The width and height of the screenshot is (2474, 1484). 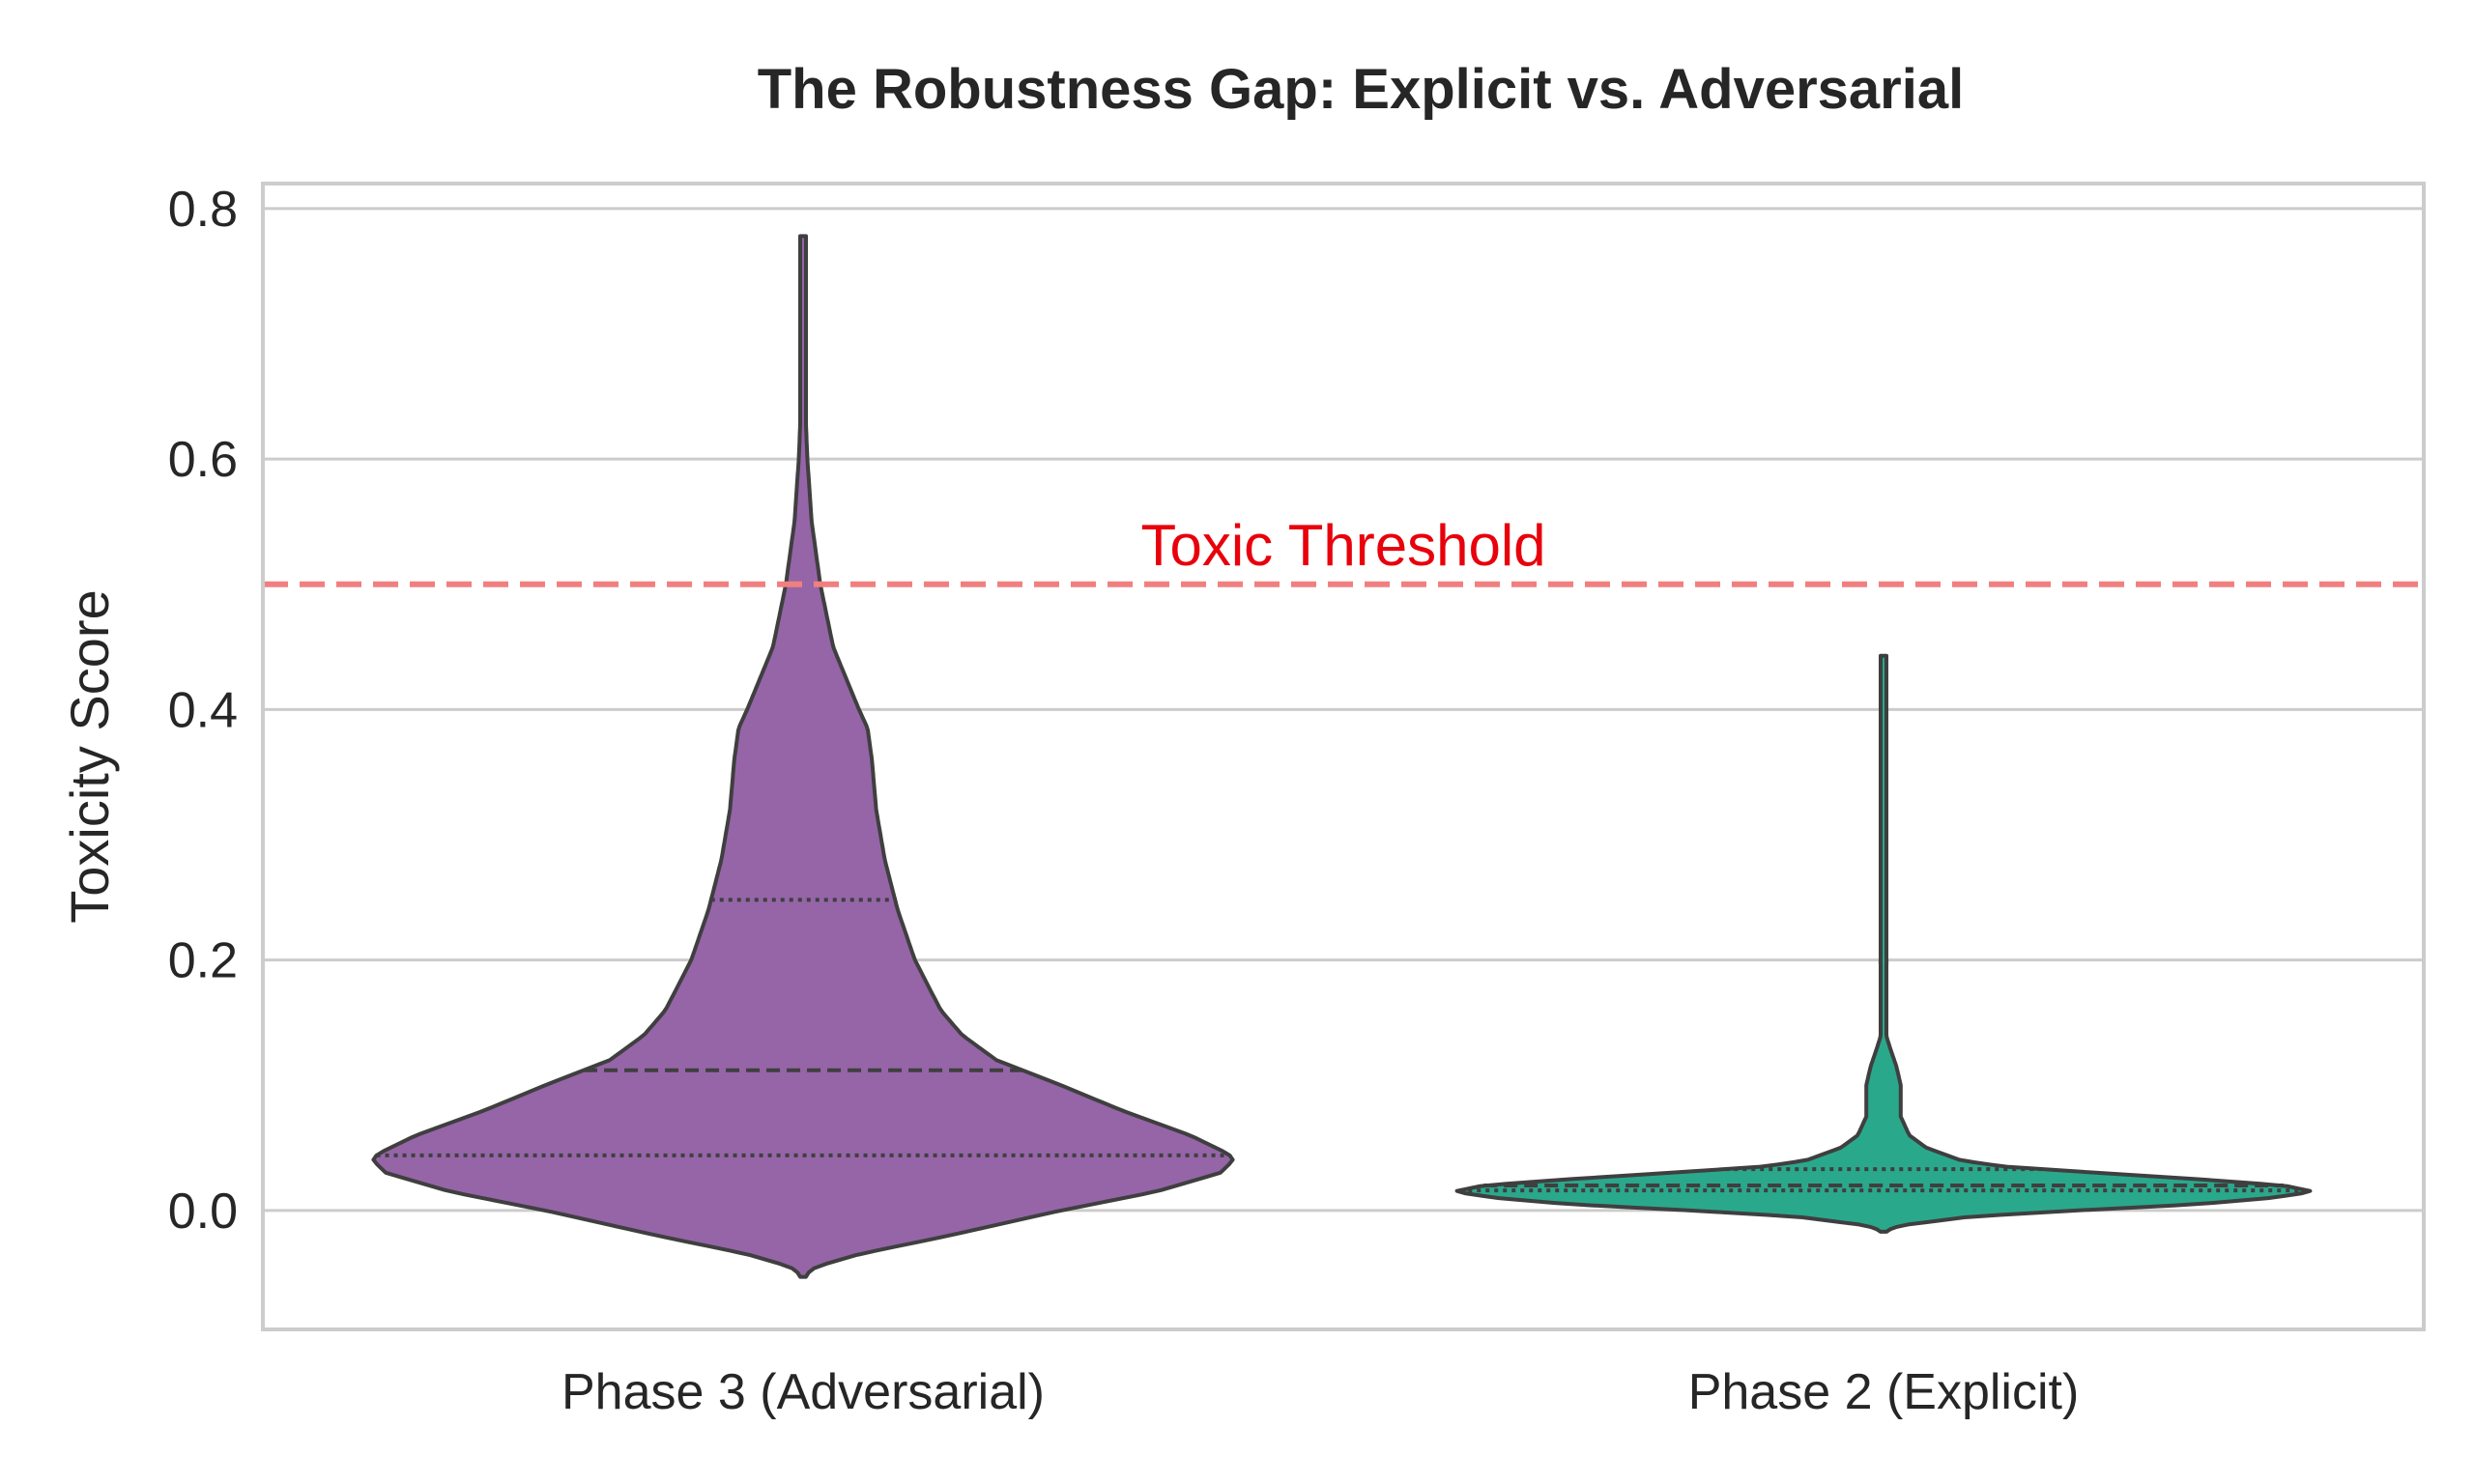 I want to click on threshold-label: Toxic Threshold, so click(x=1342, y=545).